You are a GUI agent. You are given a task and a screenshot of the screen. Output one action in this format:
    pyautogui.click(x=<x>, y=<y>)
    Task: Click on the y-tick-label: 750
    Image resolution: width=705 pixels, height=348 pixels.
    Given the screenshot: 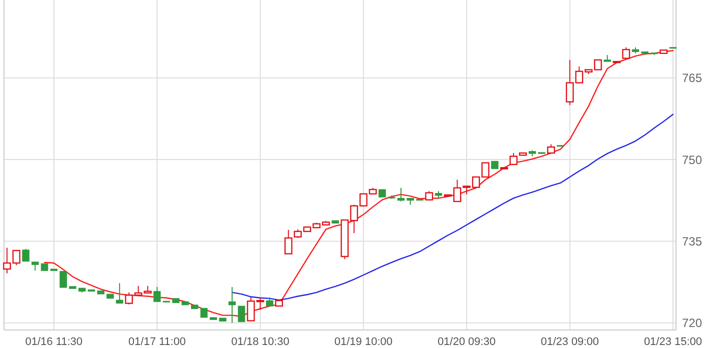 What is the action you would take?
    pyautogui.click(x=692, y=159)
    